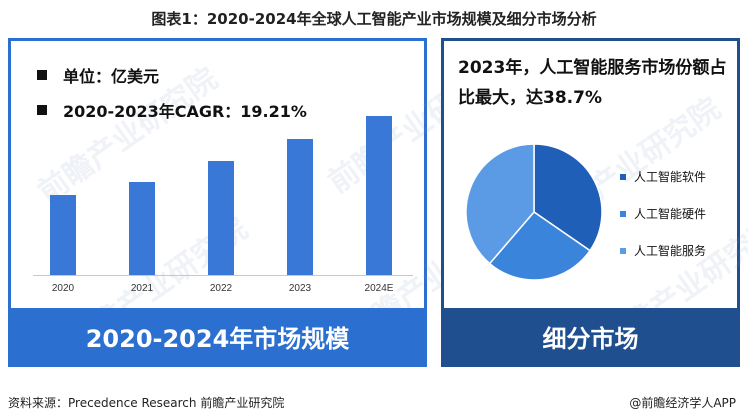  What do you see at coordinates (111, 76) in the screenshot?
I see `unit-text: 单位：亿美元` at bounding box center [111, 76].